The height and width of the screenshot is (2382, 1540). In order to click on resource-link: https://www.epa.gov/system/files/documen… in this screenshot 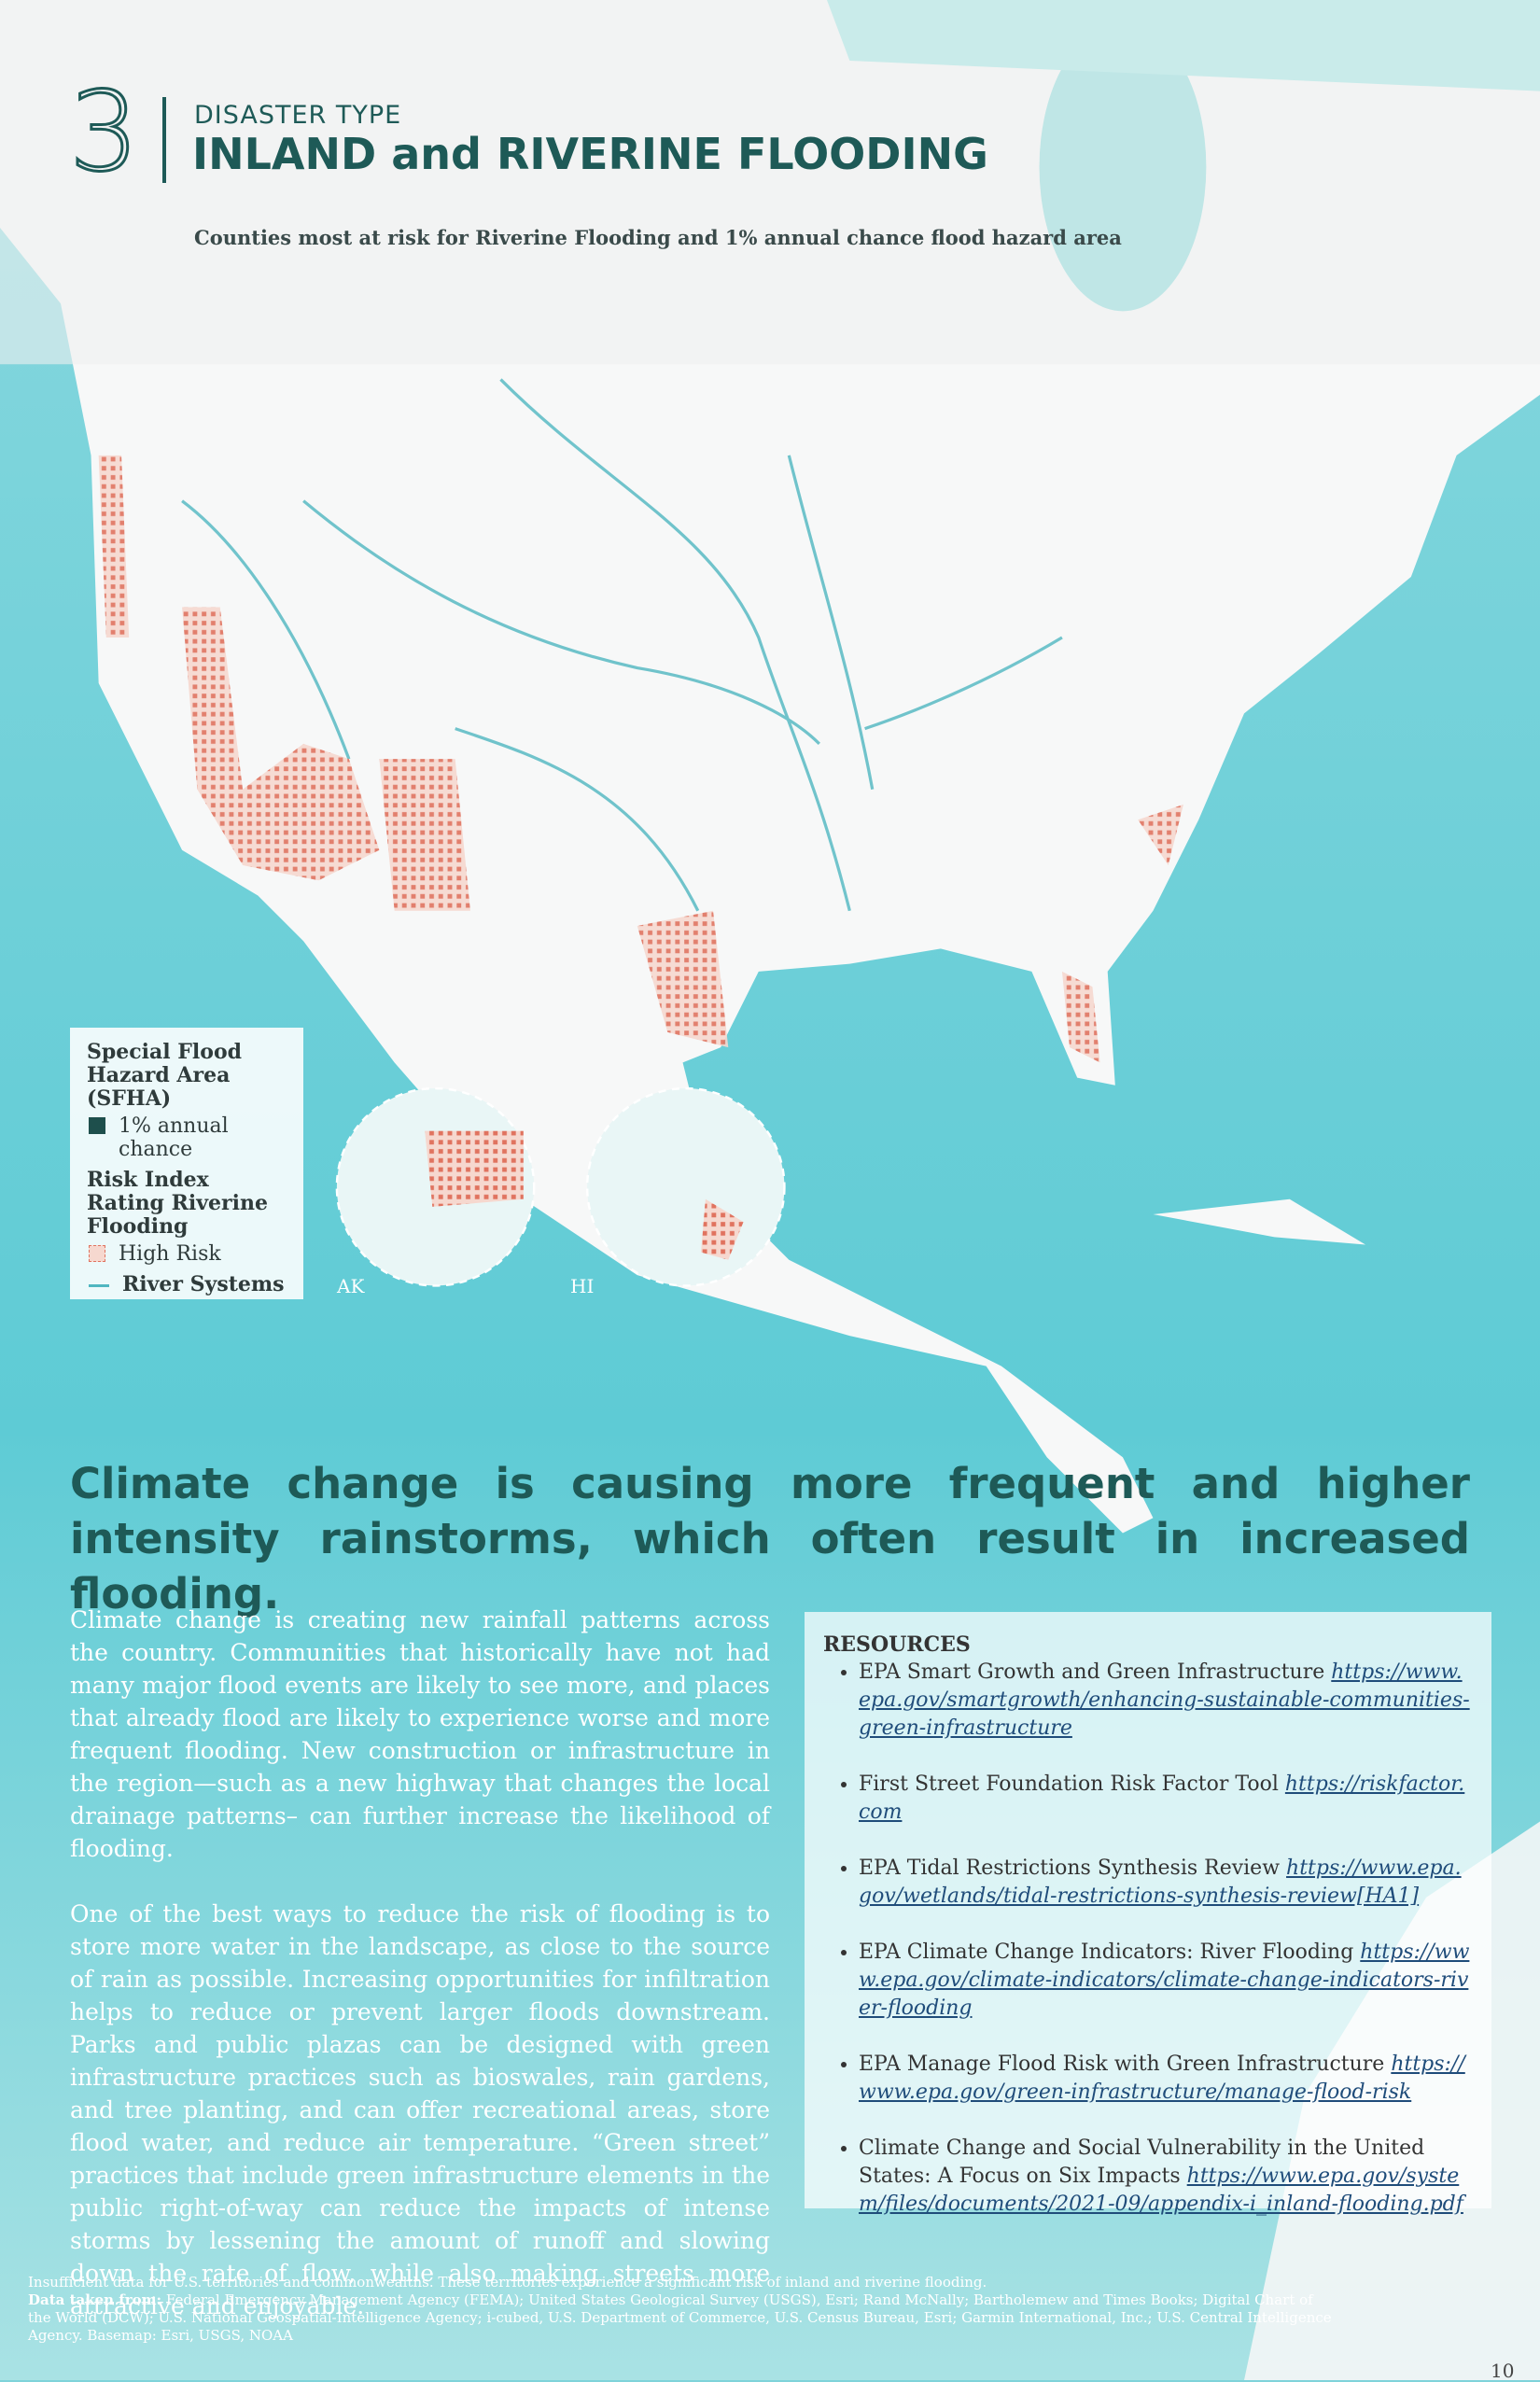, I will do `click(1161, 2190)`.